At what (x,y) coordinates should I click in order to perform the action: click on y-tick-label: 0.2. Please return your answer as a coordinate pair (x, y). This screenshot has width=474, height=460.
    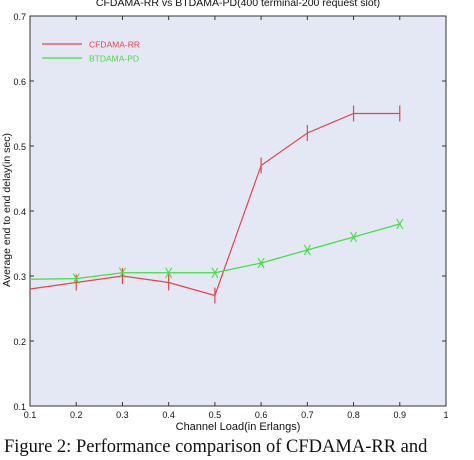
    Looking at the image, I should click on (19, 342).